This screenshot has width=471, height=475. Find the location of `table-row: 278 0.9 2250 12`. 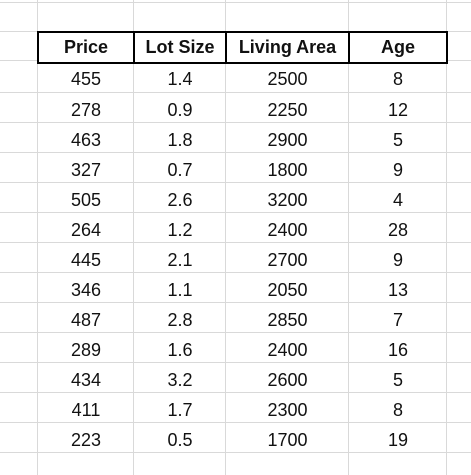

table-row: 278 0.9 2250 12 is located at coordinates (242, 110).